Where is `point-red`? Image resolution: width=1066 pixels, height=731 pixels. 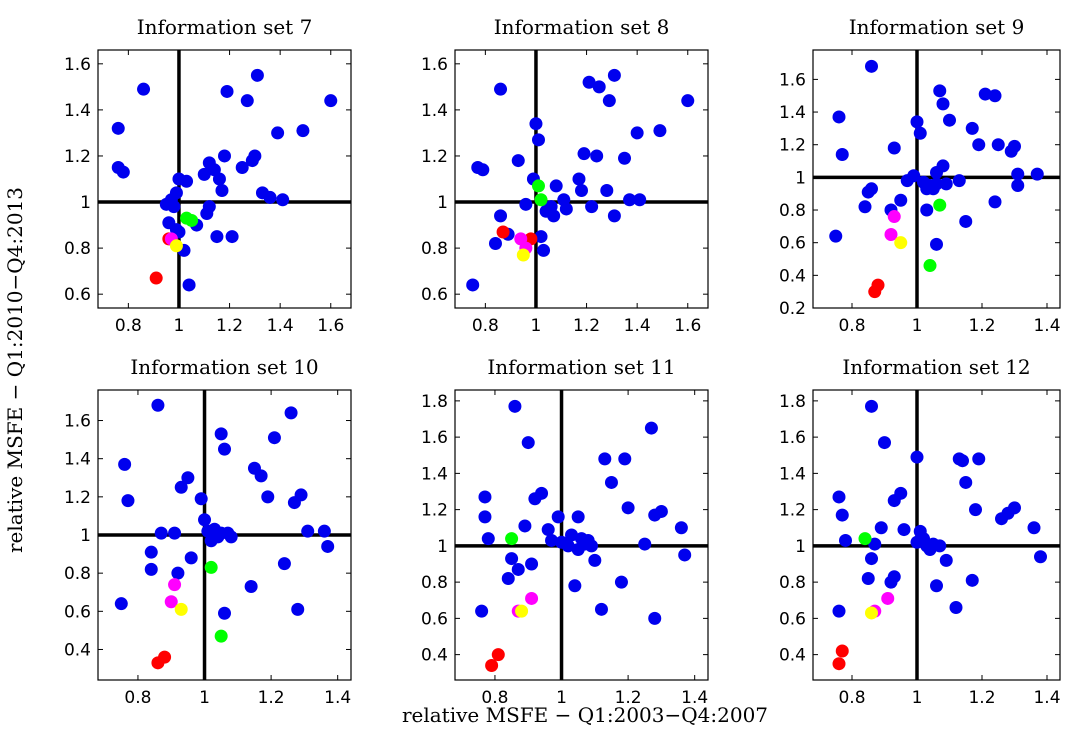 point-red is located at coordinates (156, 278).